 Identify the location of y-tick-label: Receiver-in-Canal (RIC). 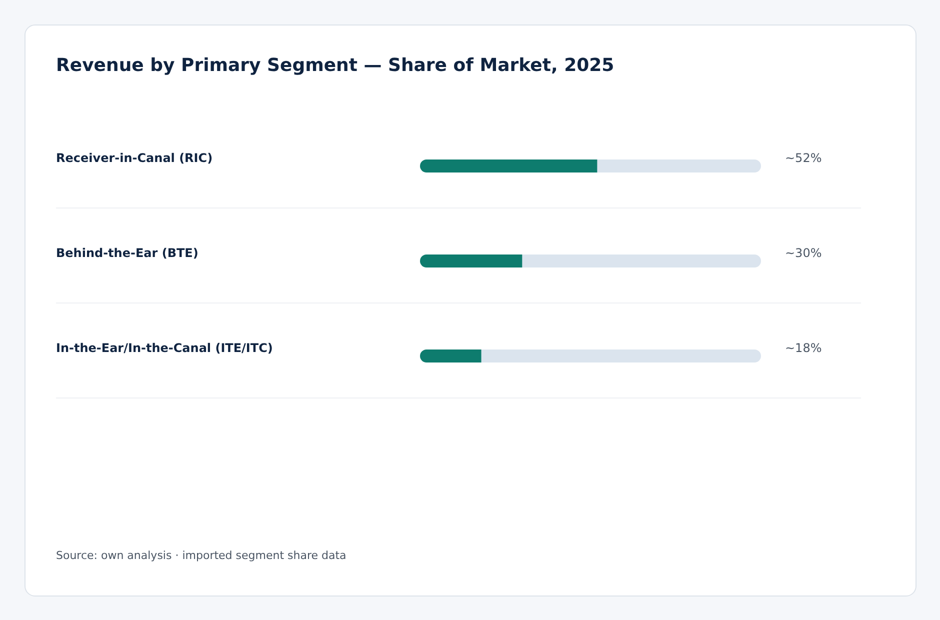
(134, 158).